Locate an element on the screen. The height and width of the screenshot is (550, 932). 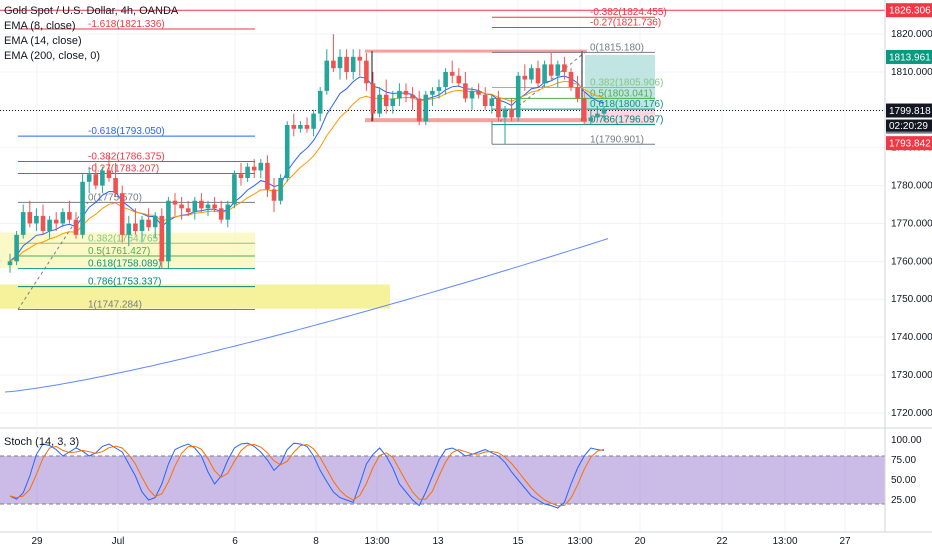
time-tick-label: 13:00 is located at coordinates (784, 541).